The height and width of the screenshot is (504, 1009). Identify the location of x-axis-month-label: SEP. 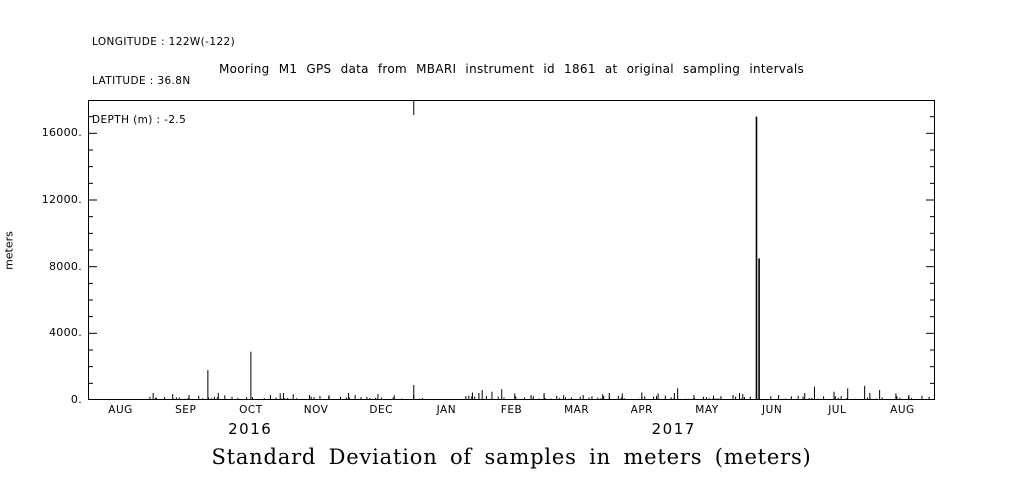
(186, 410).